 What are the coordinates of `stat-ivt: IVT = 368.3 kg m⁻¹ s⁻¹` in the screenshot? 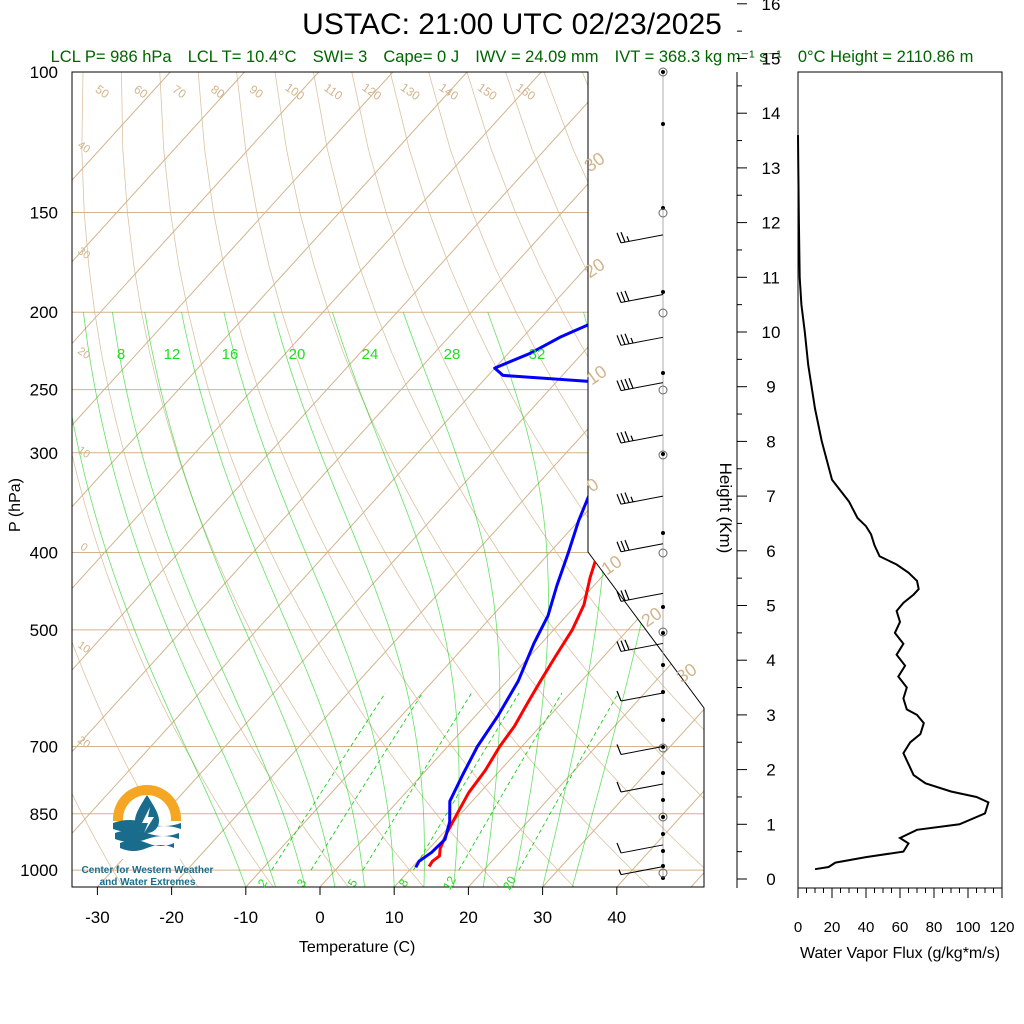 It's located at (698, 57).